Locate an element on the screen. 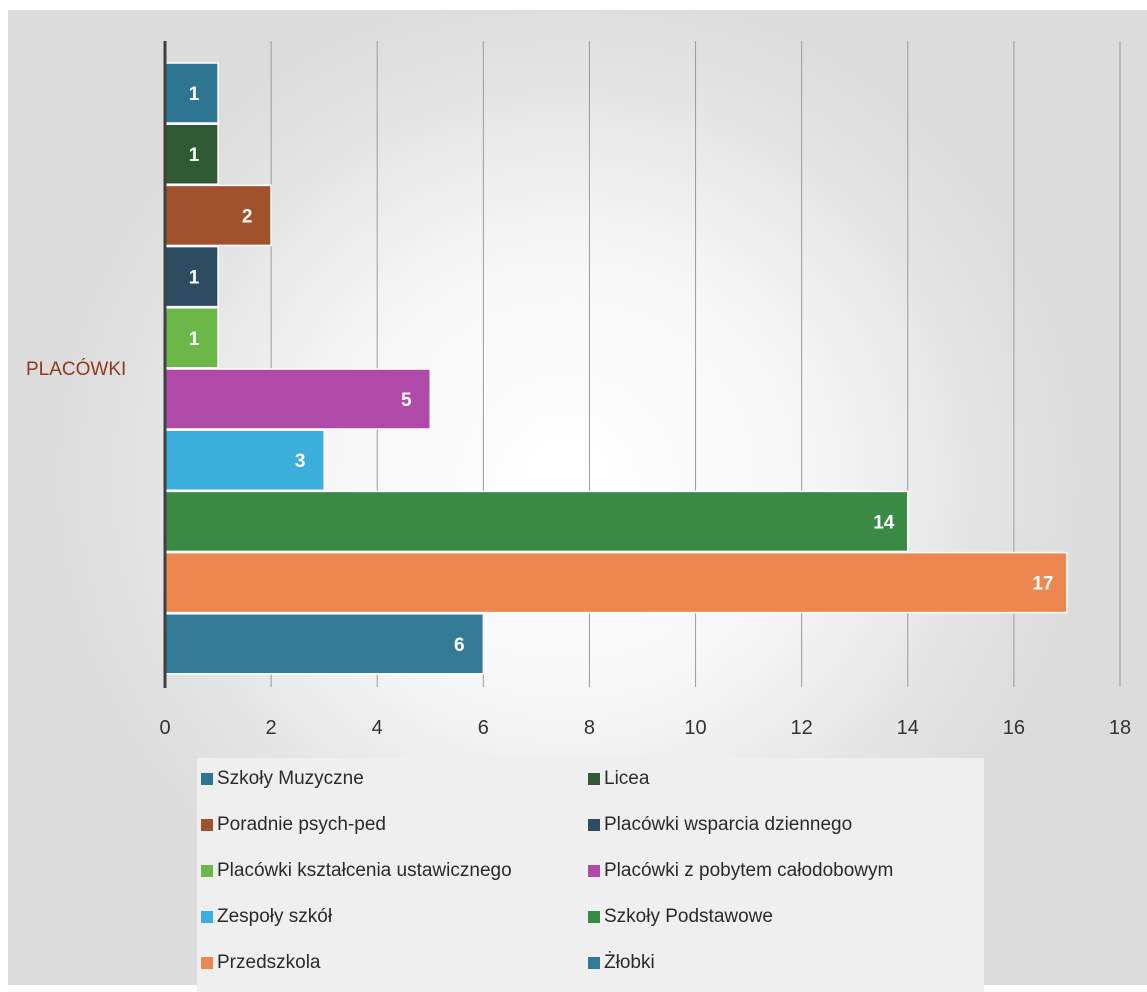 This screenshot has width=1147, height=992. legend-label: Placówki wsparcia dziennego is located at coordinates (728, 824).